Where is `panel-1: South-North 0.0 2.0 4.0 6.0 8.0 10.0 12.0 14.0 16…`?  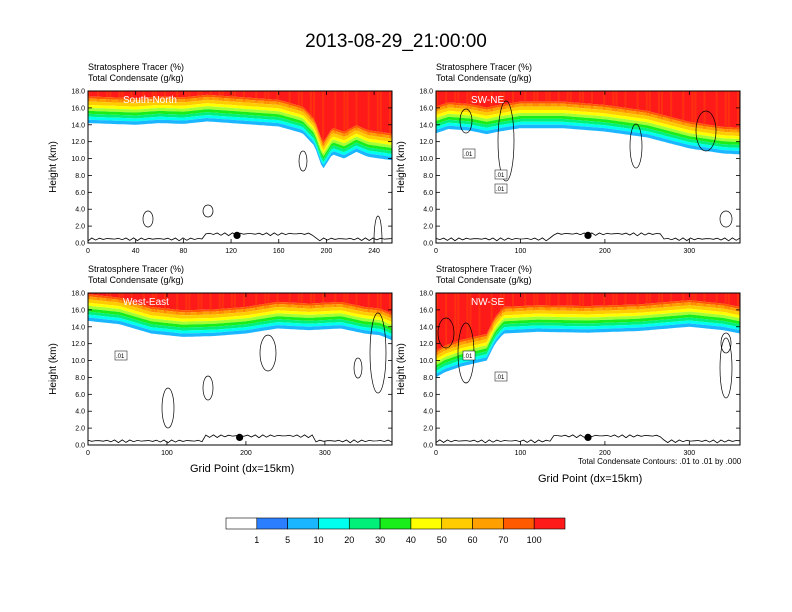
panel-1: South-North 0.0 2.0 4.0 6.0 8.0 10.0 12.0 14.0 16… is located at coordinates (220, 172).